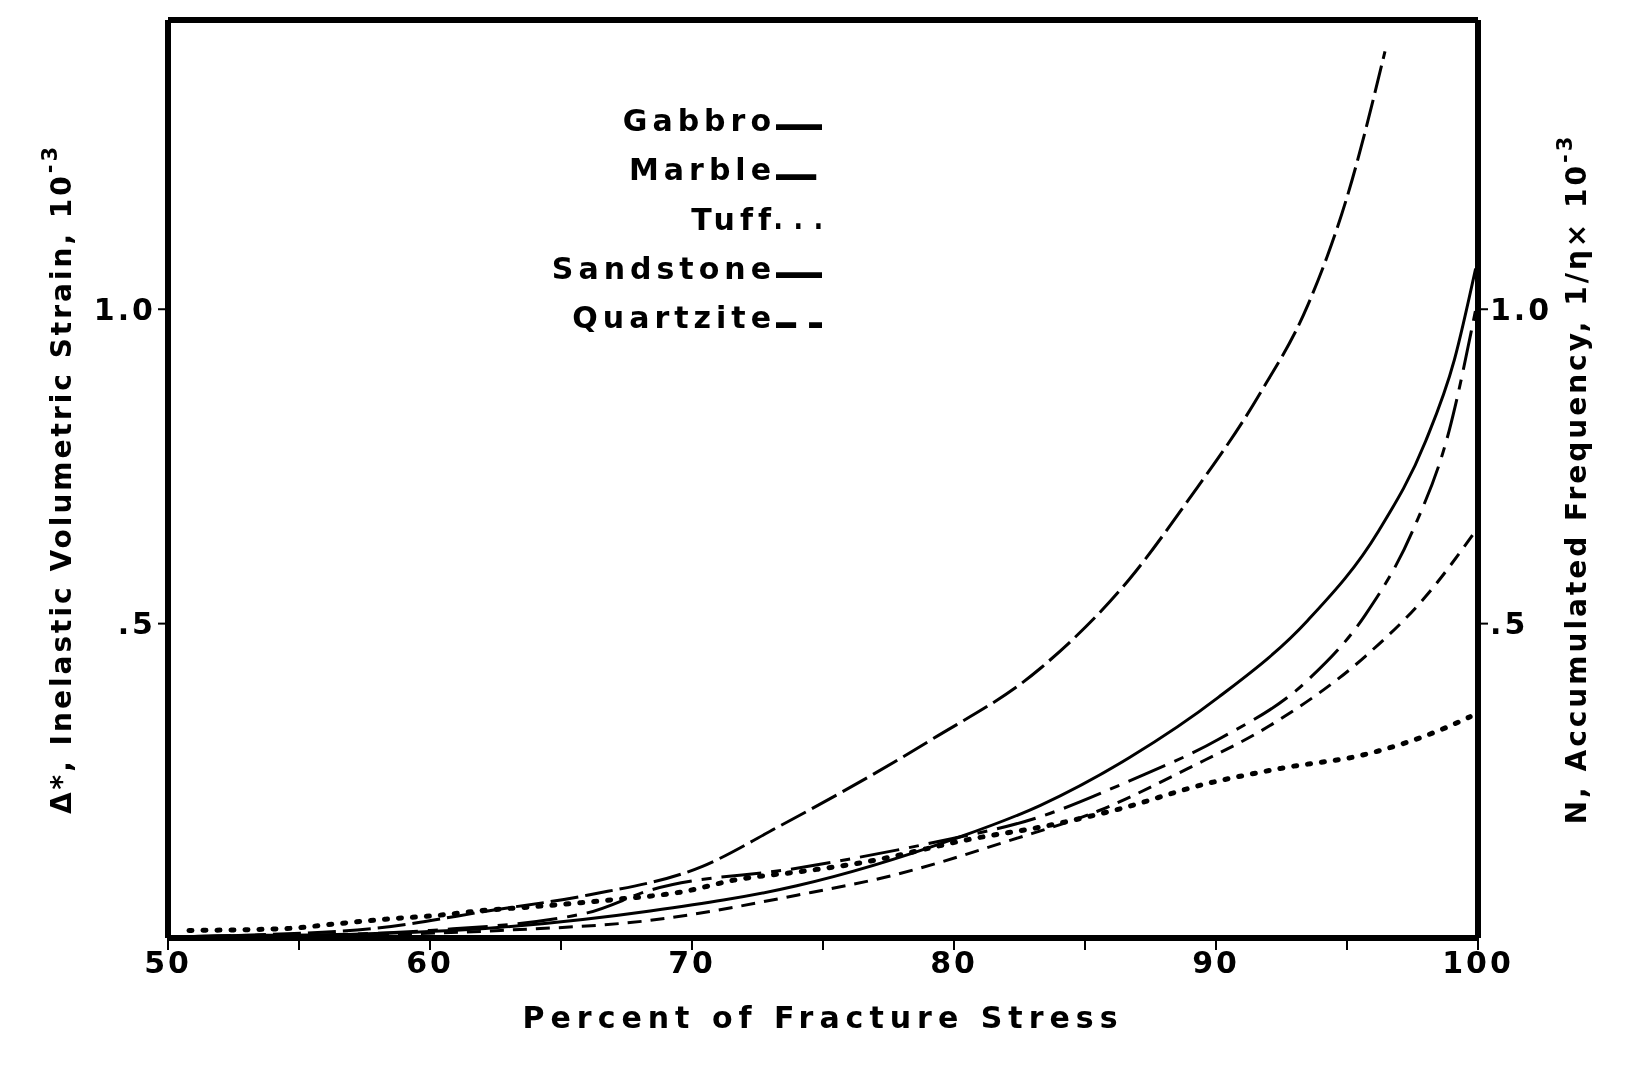  What do you see at coordinates (1216, 963) in the screenshot?
I see `x-tick-label: 90` at bounding box center [1216, 963].